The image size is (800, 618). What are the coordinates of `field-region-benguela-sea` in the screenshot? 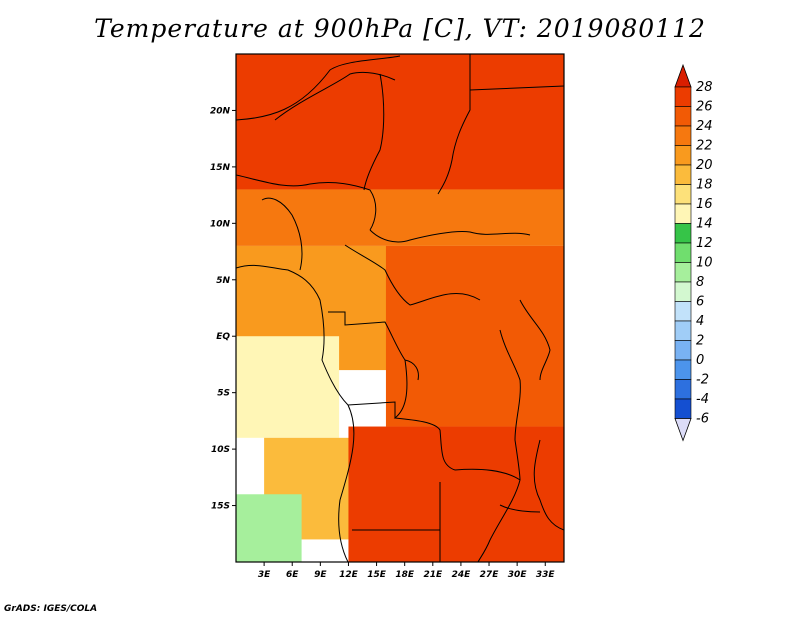 It's located at (269, 528).